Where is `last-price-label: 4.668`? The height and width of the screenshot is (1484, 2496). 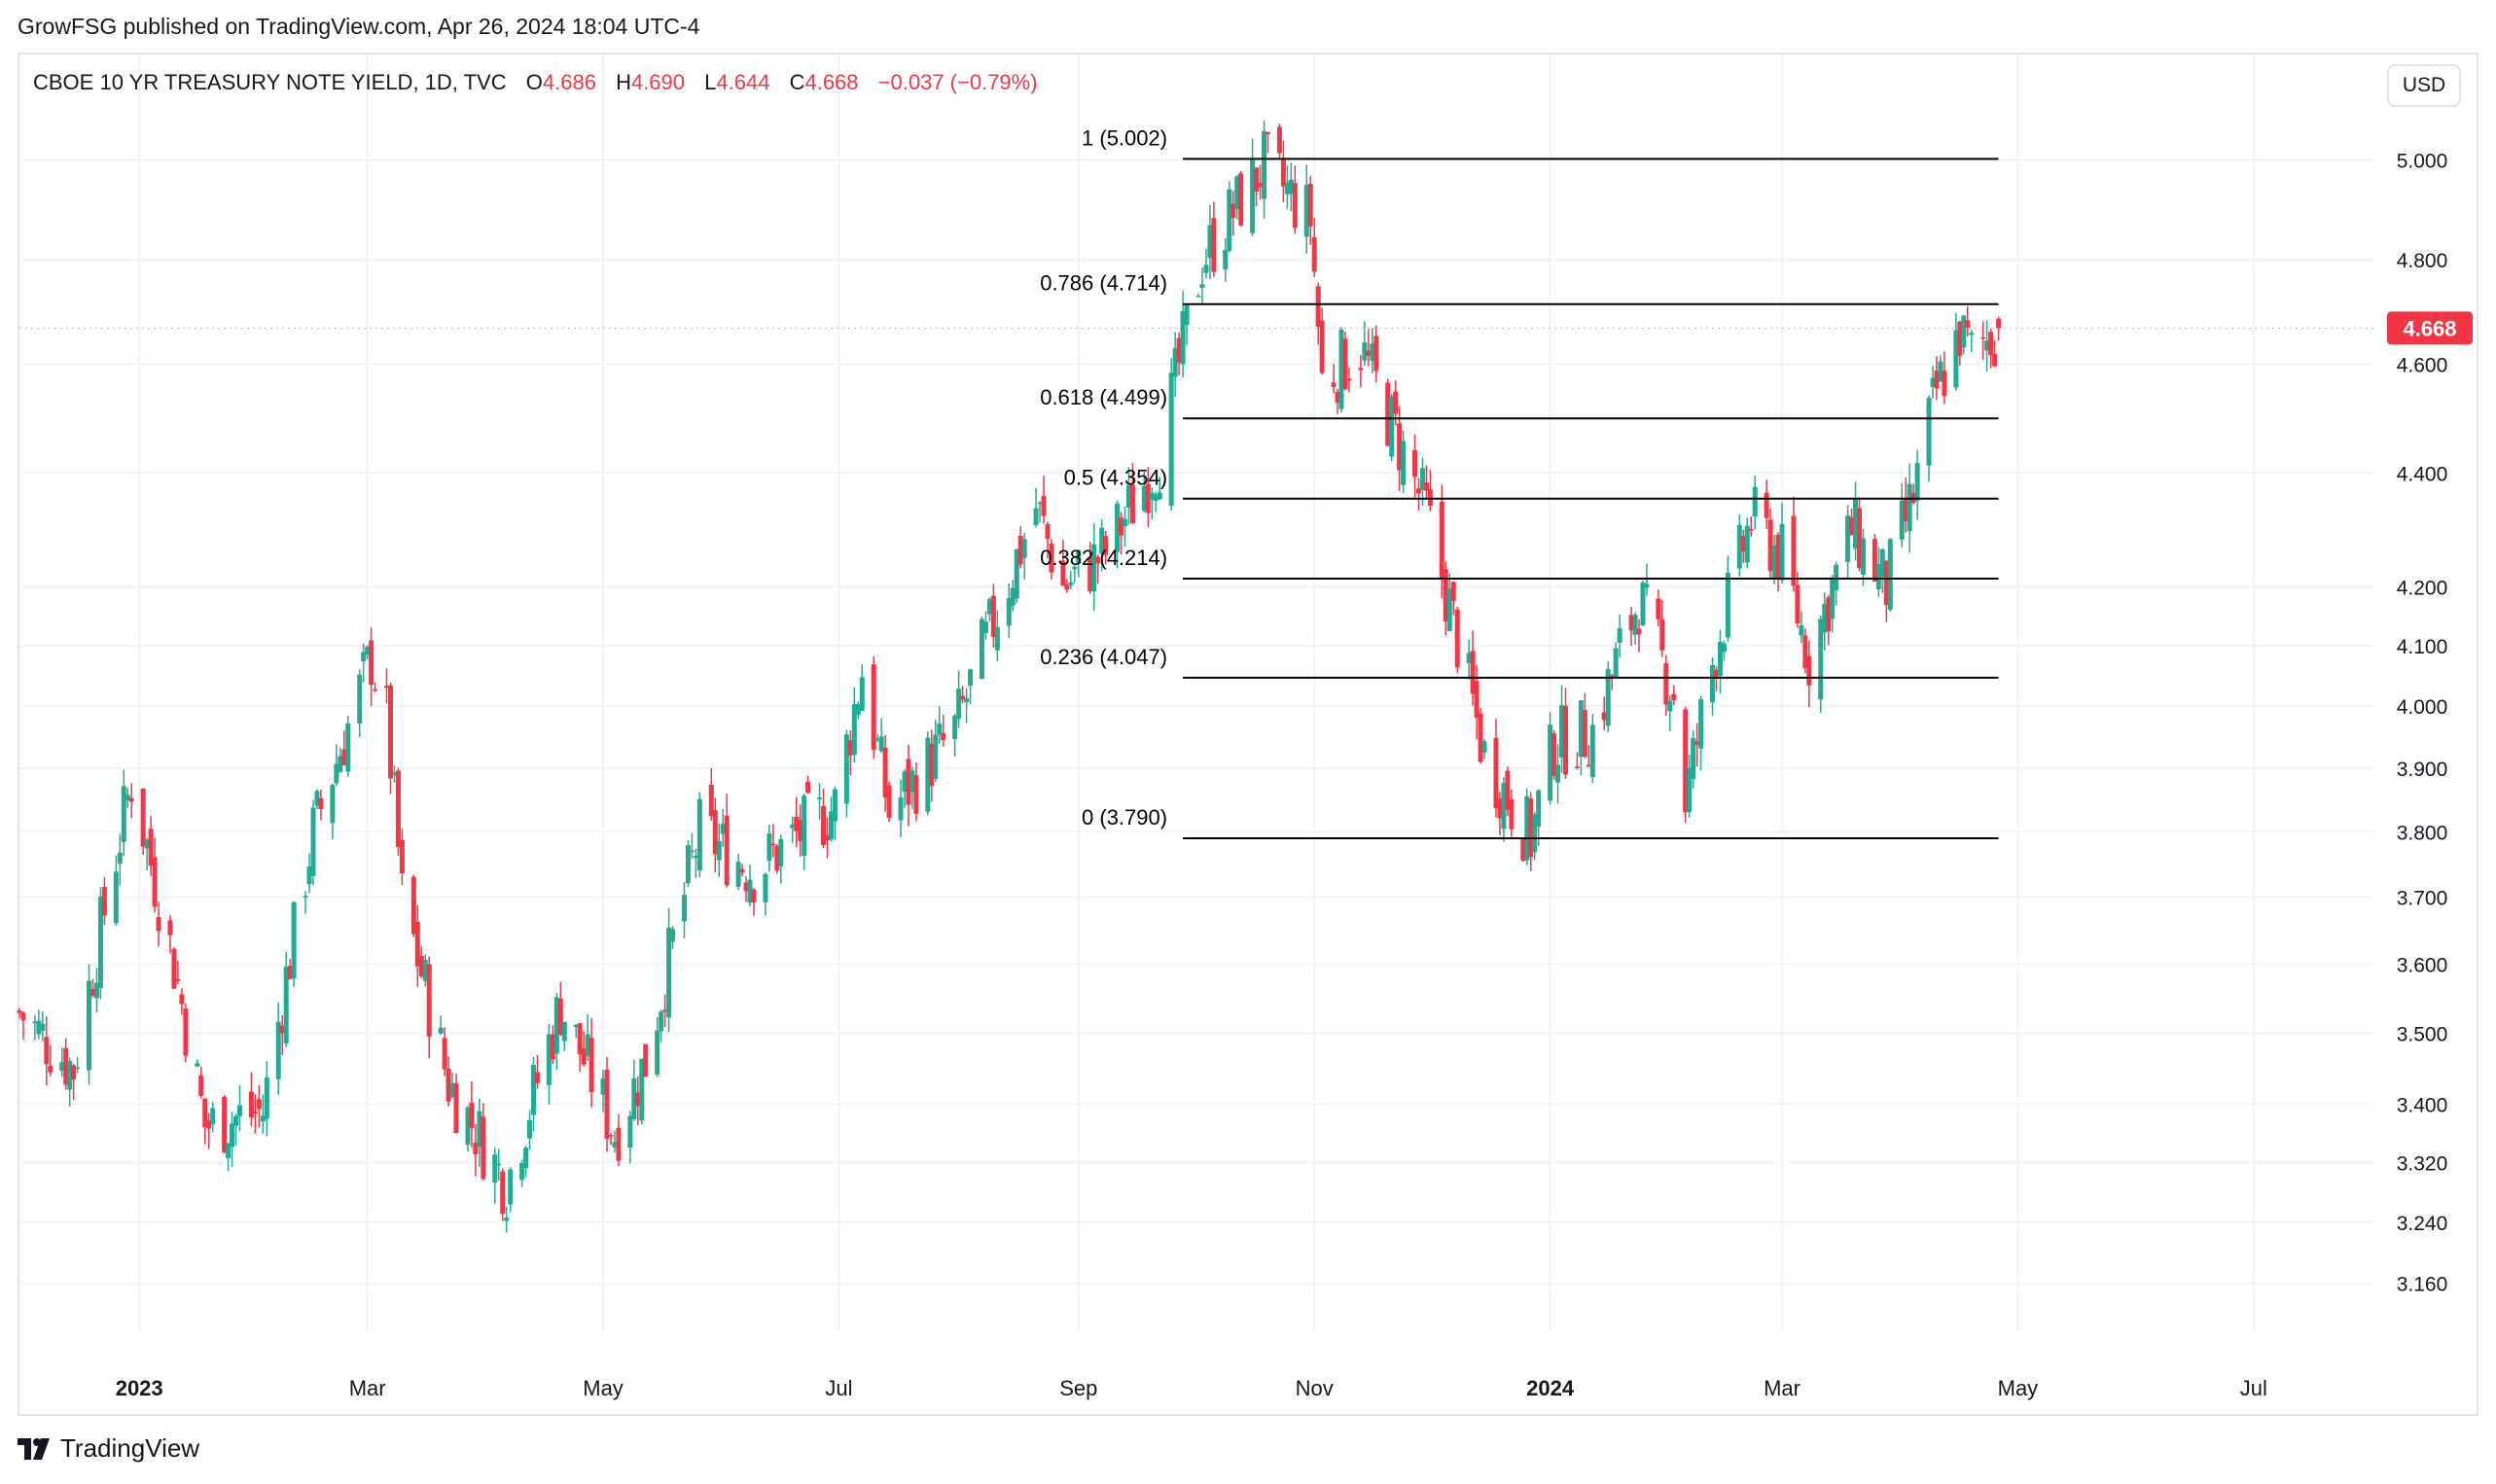 last-price-label: 4.668 is located at coordinates (2429, 328).